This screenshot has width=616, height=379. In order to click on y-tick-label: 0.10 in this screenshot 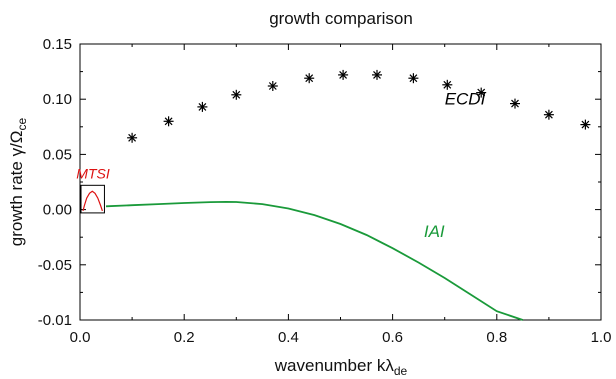, I will do `click(57, 99)`.